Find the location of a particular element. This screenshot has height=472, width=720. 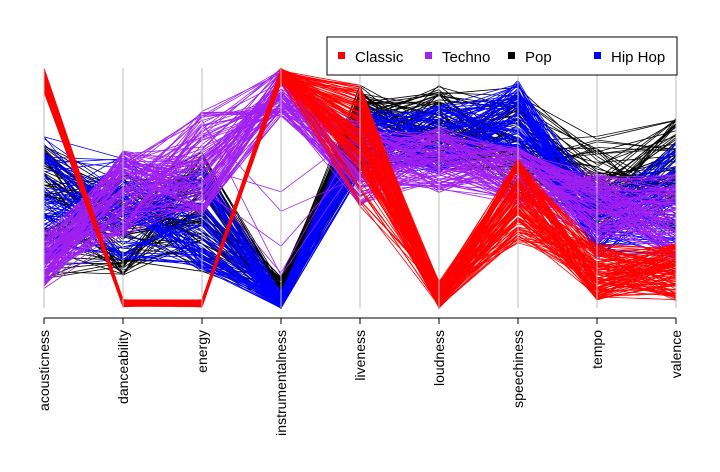

legend: Classic Techno Pop Hip Hop is located at coordinates (502, 56).